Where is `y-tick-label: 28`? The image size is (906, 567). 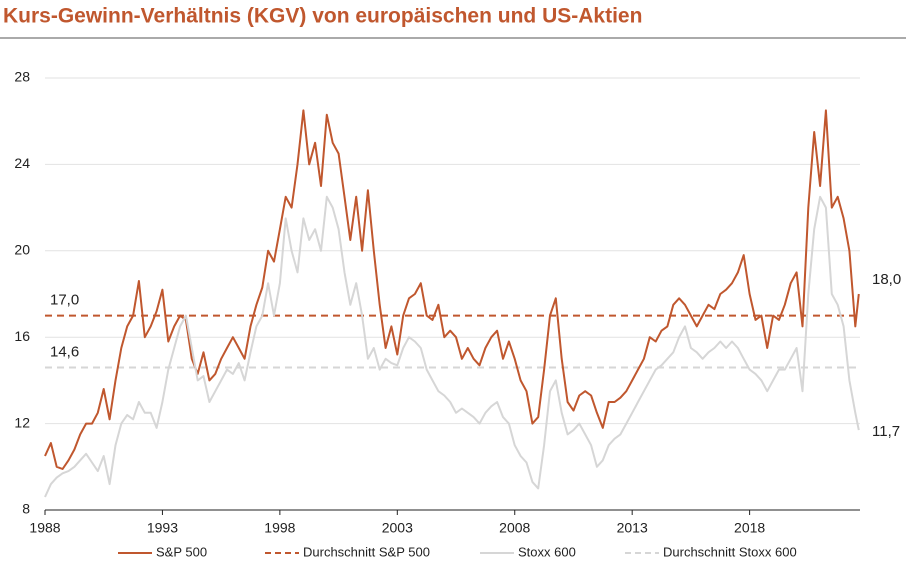
y-tick-label: 28 is located at coordinates (22, 77).